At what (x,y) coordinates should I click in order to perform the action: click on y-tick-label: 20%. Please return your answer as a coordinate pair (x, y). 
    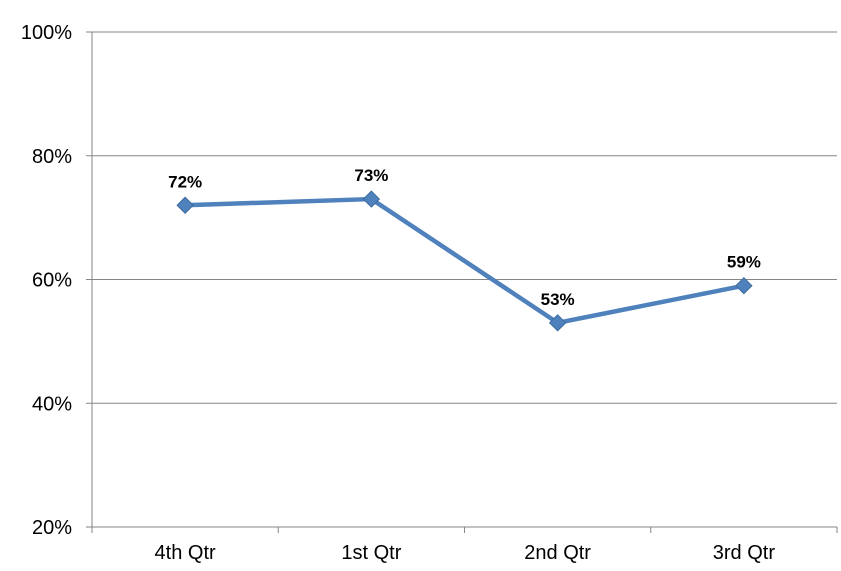
    Looking at the image, I should click on (52, 528).